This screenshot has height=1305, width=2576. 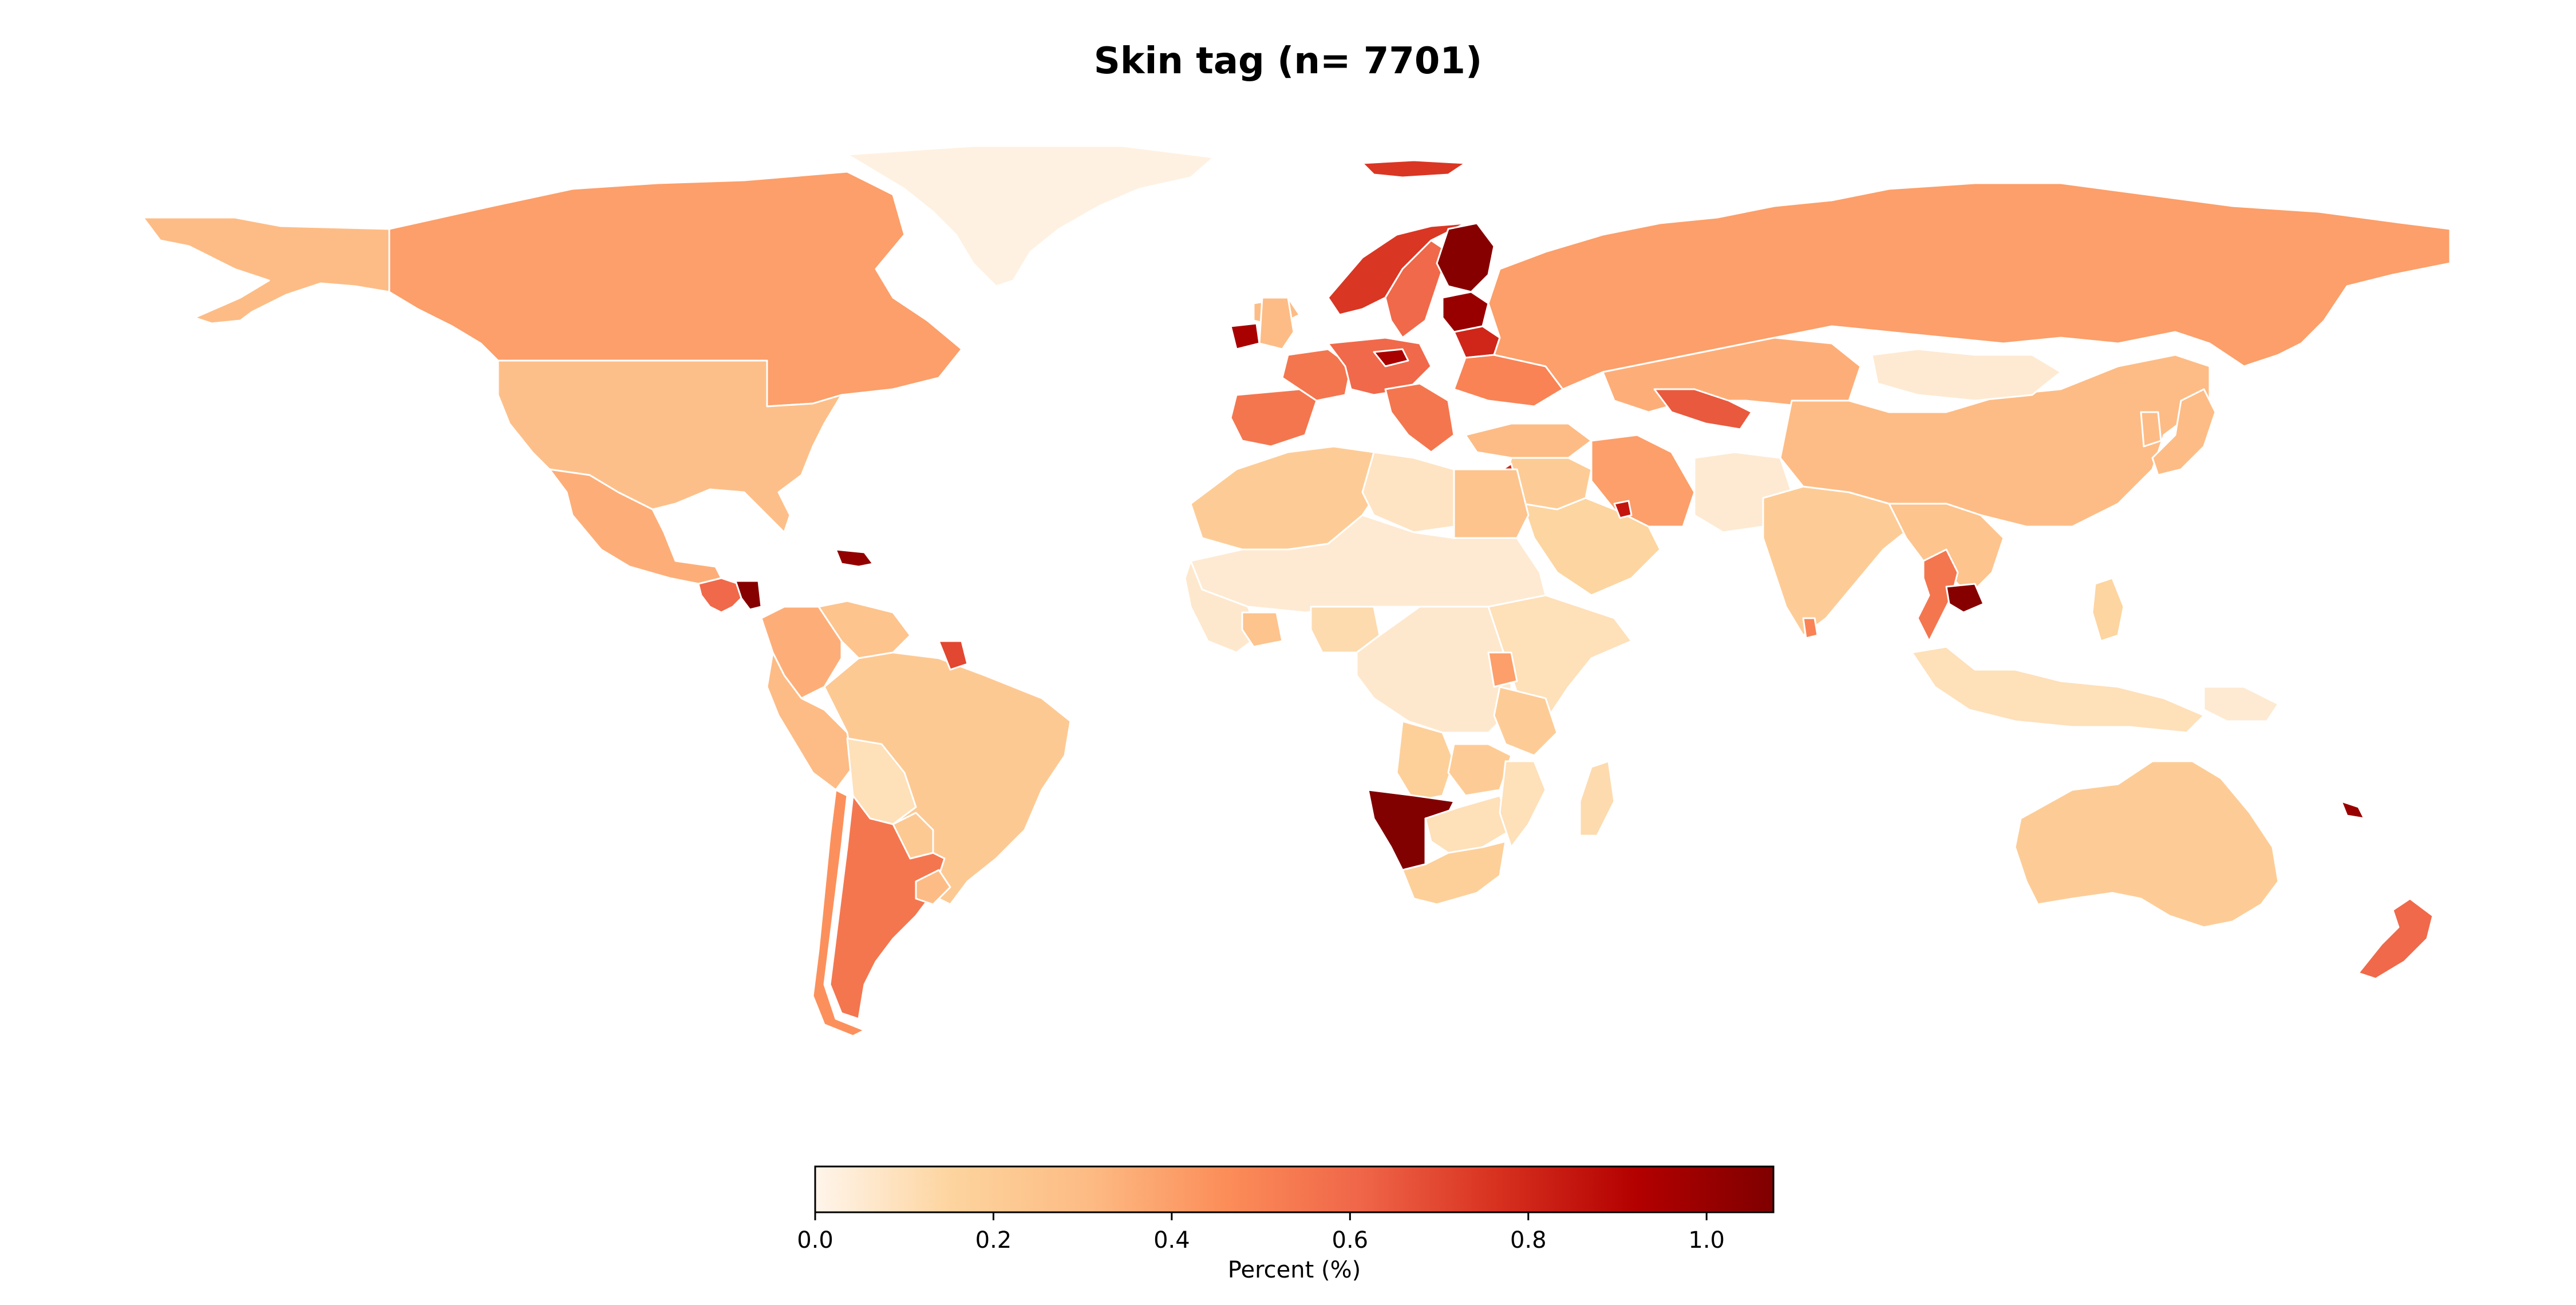 I want to click on region-libya, so click(x=1408, y=492).